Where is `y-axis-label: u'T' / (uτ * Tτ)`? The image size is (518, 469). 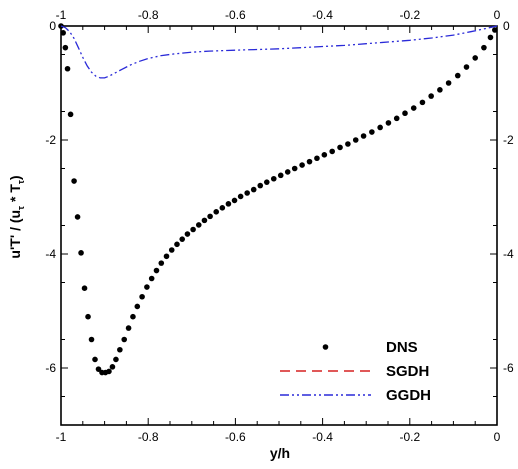
y-axis-label: u'T' / (uτ * Tτ) is located at coordinates (16, 216).